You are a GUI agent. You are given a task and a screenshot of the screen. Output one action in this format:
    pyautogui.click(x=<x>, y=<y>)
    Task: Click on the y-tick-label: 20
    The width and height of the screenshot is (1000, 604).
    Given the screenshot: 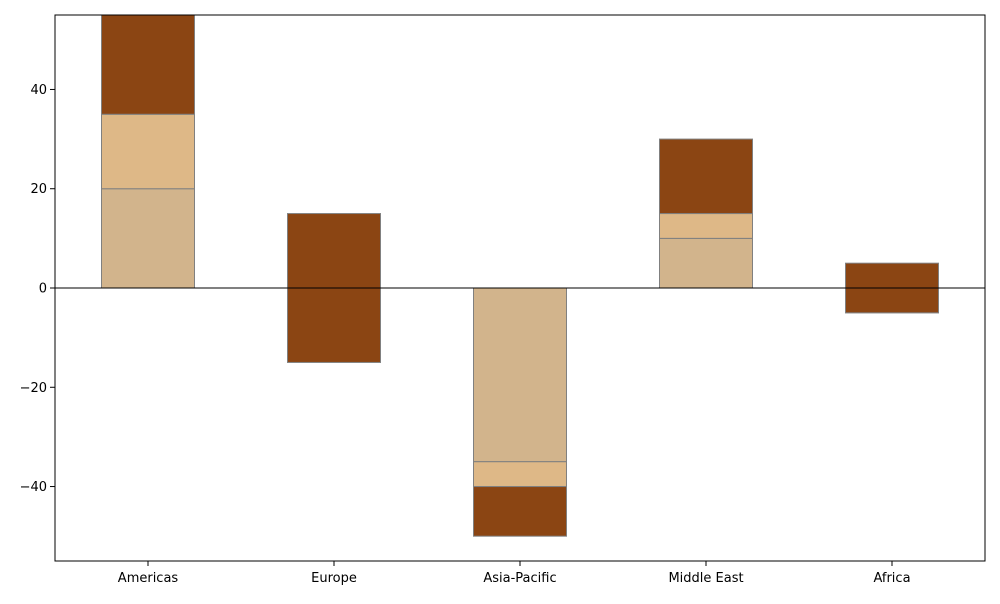 What is the action you would take?
    pyautogui.click(x=38, y=189)
    